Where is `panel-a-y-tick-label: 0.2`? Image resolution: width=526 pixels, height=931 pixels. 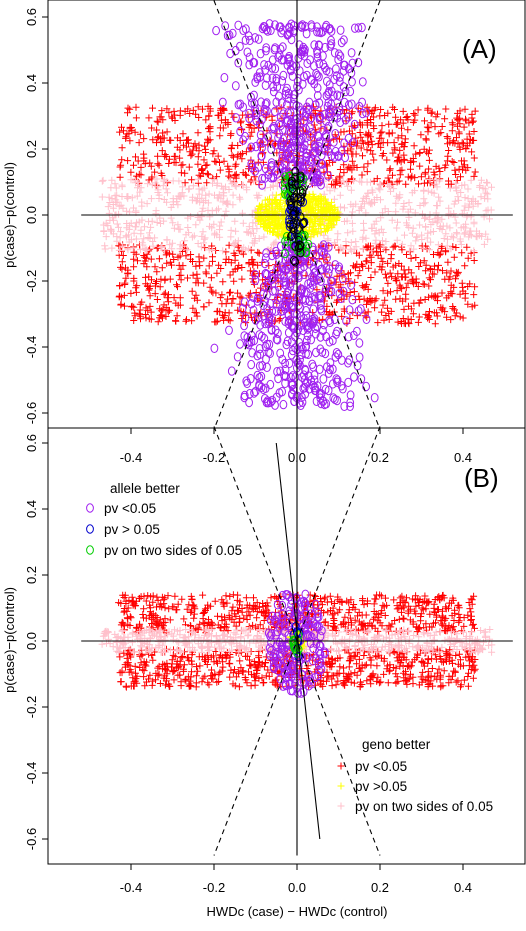 panel-a-y-tick-label: 0.2 is located at coordinates (31, 149).